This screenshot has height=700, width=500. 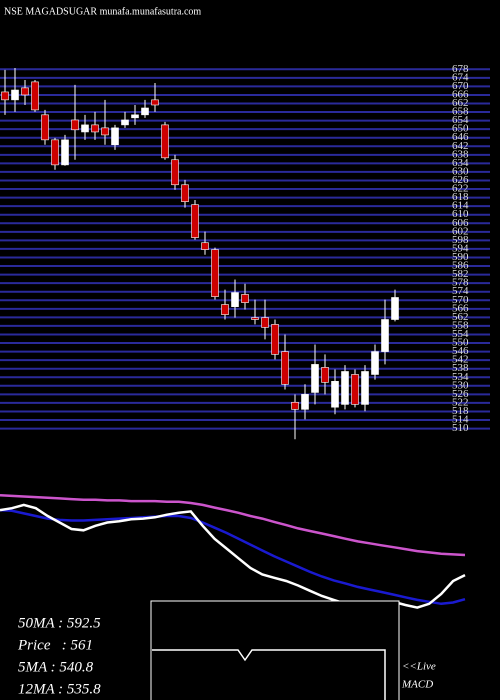 I want to click on y-tick-label: 558, so click(x=460, y=325).